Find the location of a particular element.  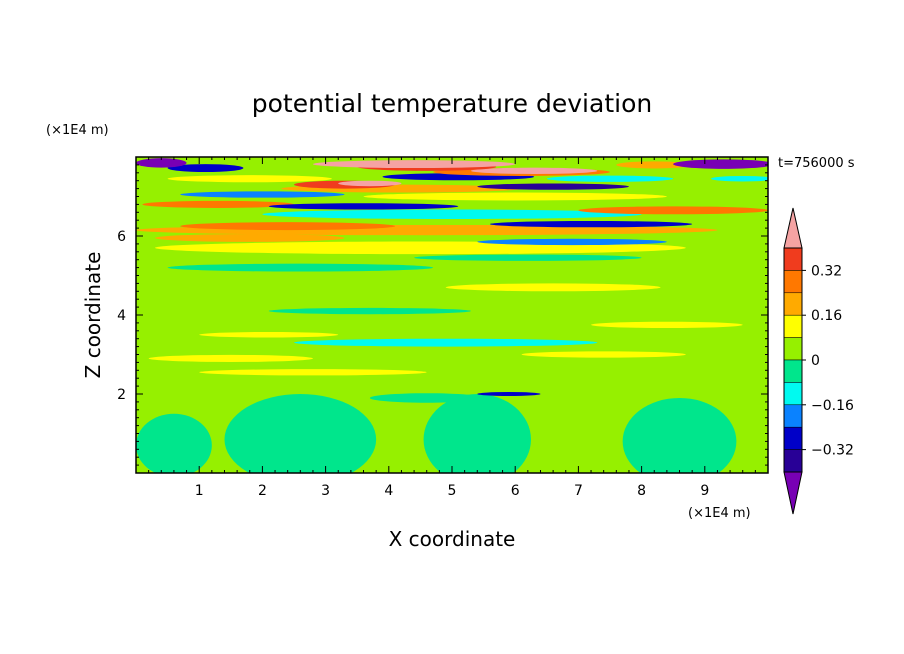

y-tick-label: 2 is located at coordinates (121, 395).